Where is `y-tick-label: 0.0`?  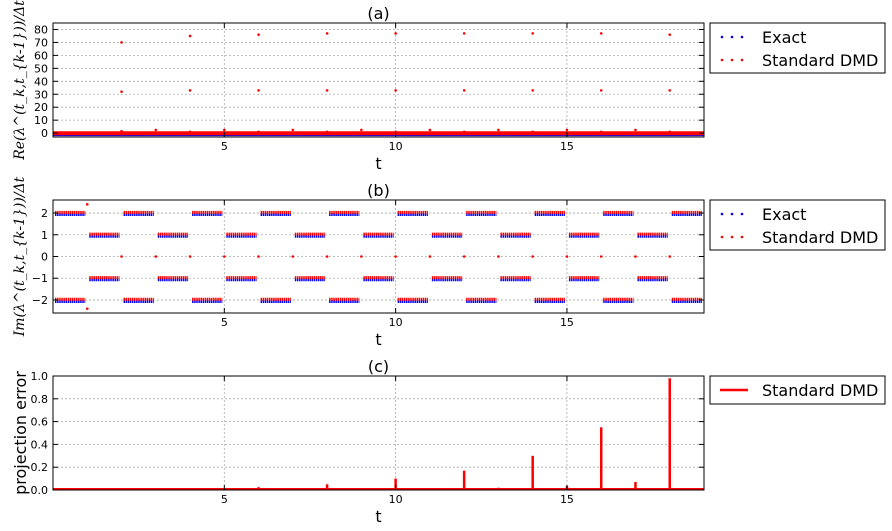 y-tick-label: 0.0 is located at coordinates (40, 490).